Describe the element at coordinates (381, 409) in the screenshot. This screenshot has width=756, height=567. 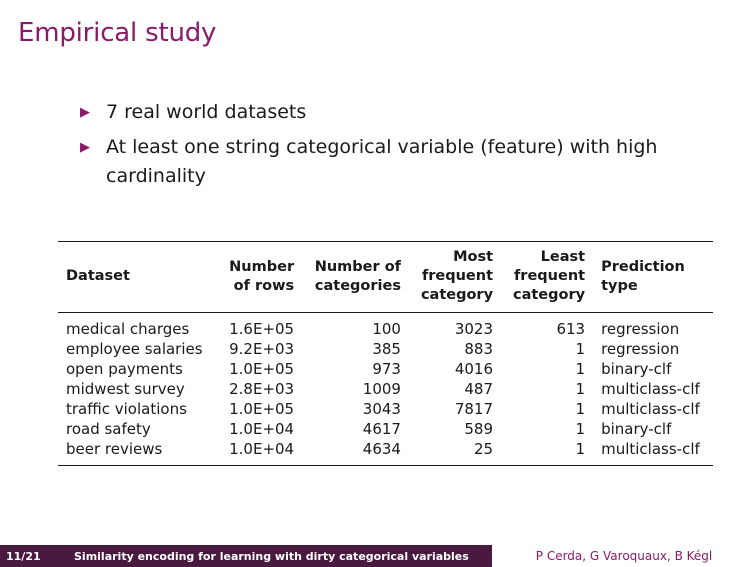
I see `cell-categories: 3043` at that location.